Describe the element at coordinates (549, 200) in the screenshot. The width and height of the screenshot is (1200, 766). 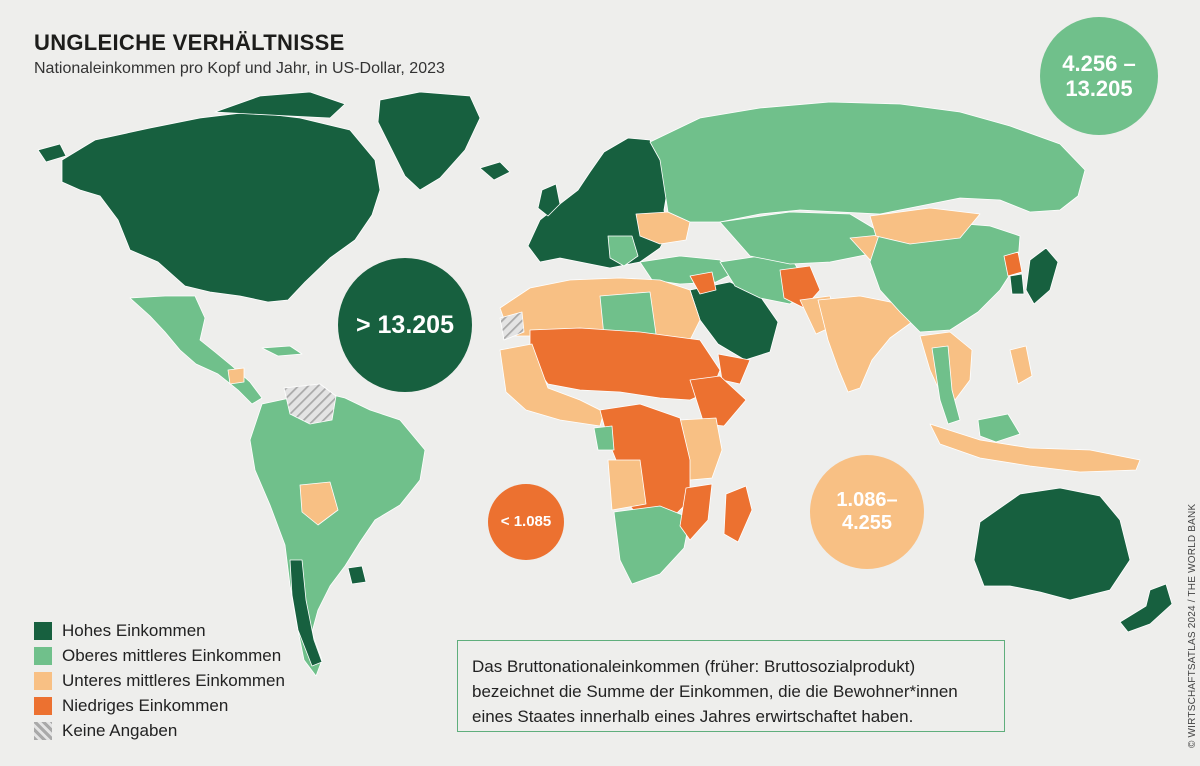
I see `region-uk-ireland` at that location.